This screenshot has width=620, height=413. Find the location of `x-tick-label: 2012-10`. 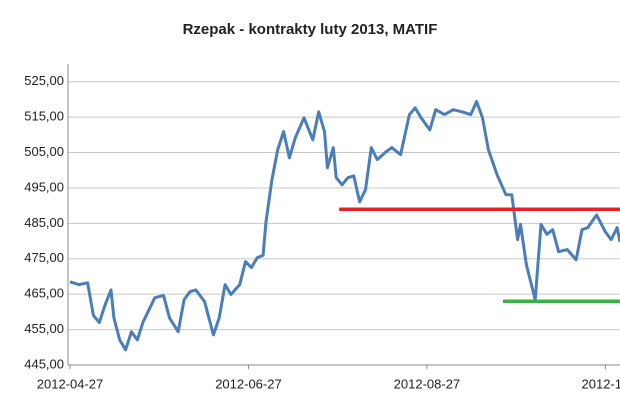

x-tick-label: 2012-10 is located at coordinates (601, 383).